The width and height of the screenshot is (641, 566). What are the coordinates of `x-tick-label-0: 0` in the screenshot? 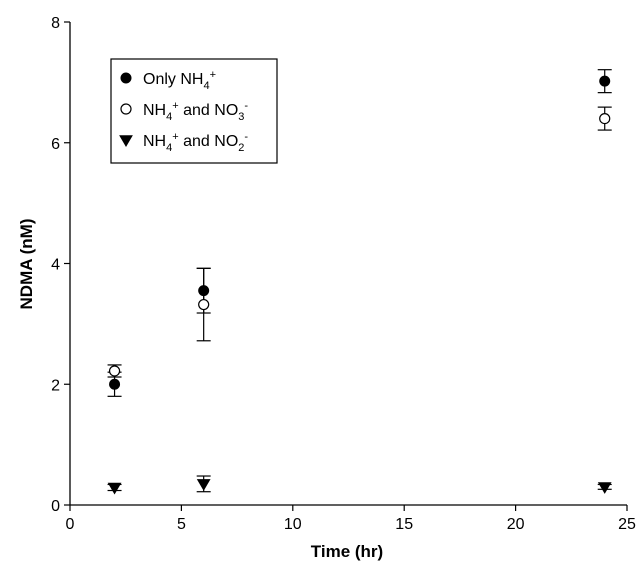 It's located at (70, 524).